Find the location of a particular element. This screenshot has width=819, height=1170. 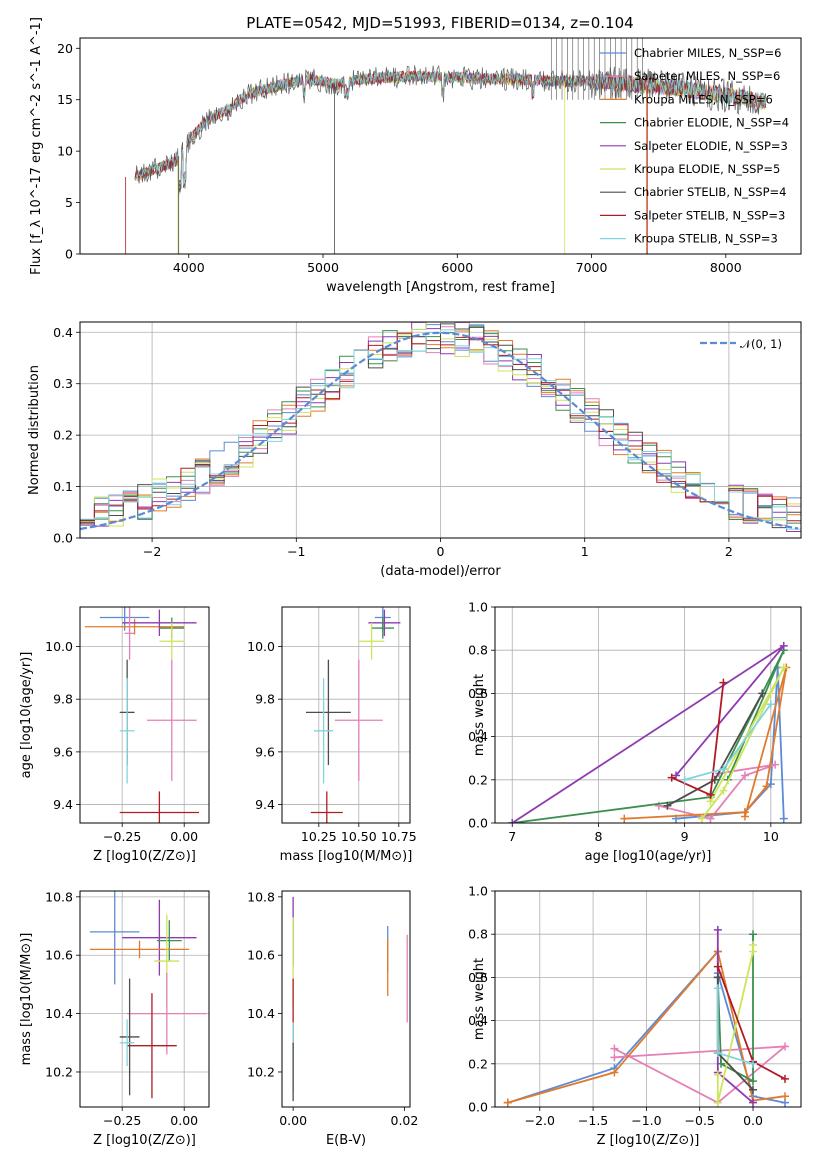

x-tick-label: 2 is located at coordinates (729, 551).